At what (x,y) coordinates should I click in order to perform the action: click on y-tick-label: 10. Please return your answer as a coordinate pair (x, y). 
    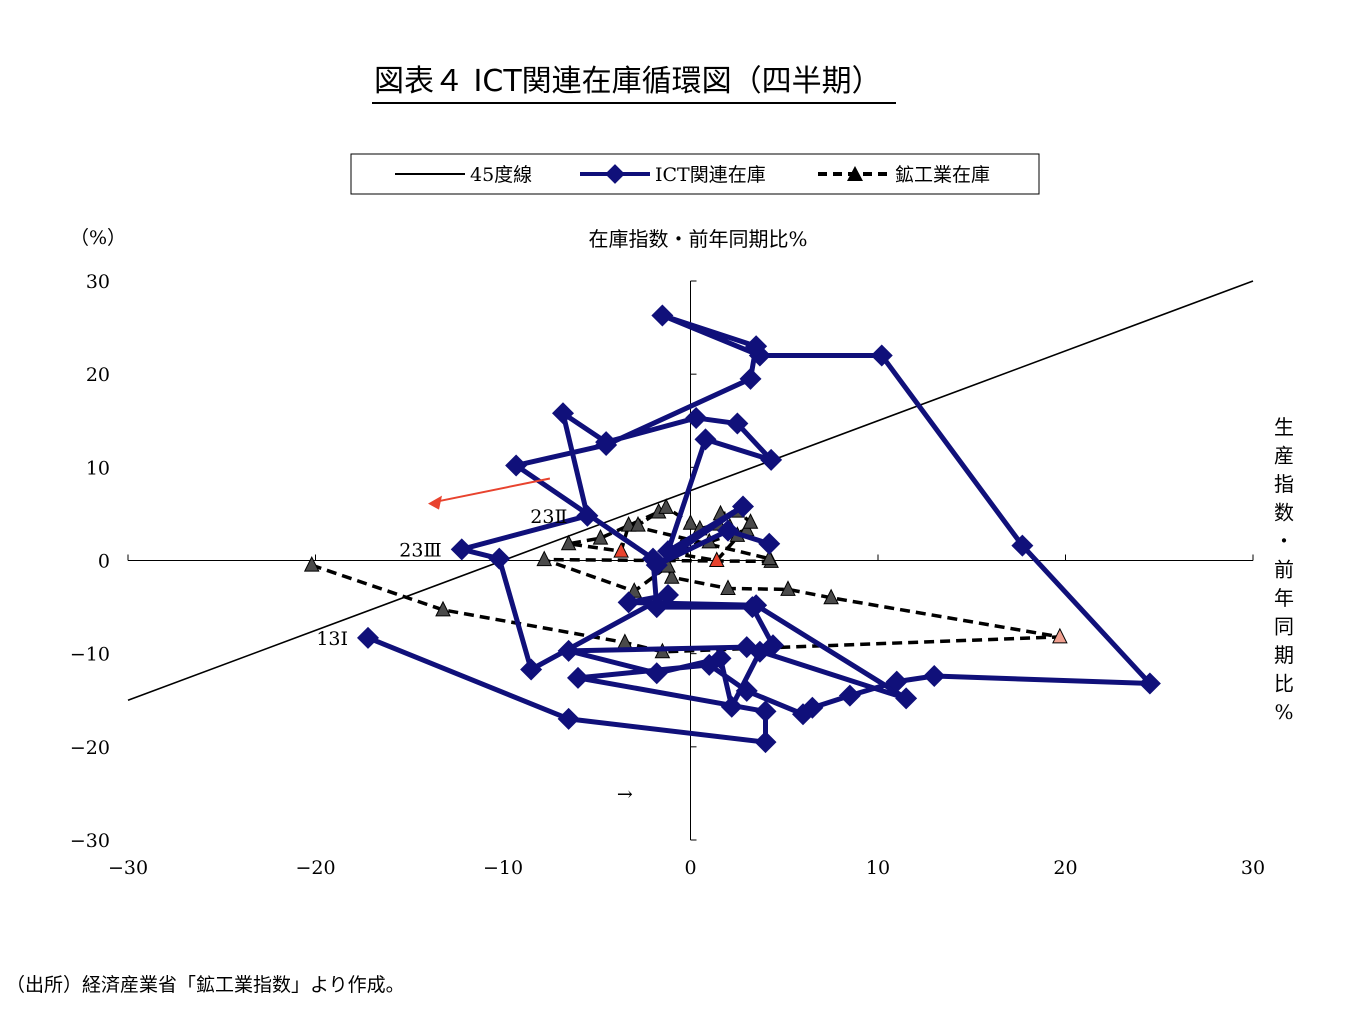
    Looking at the image, I should click on (98, 468).